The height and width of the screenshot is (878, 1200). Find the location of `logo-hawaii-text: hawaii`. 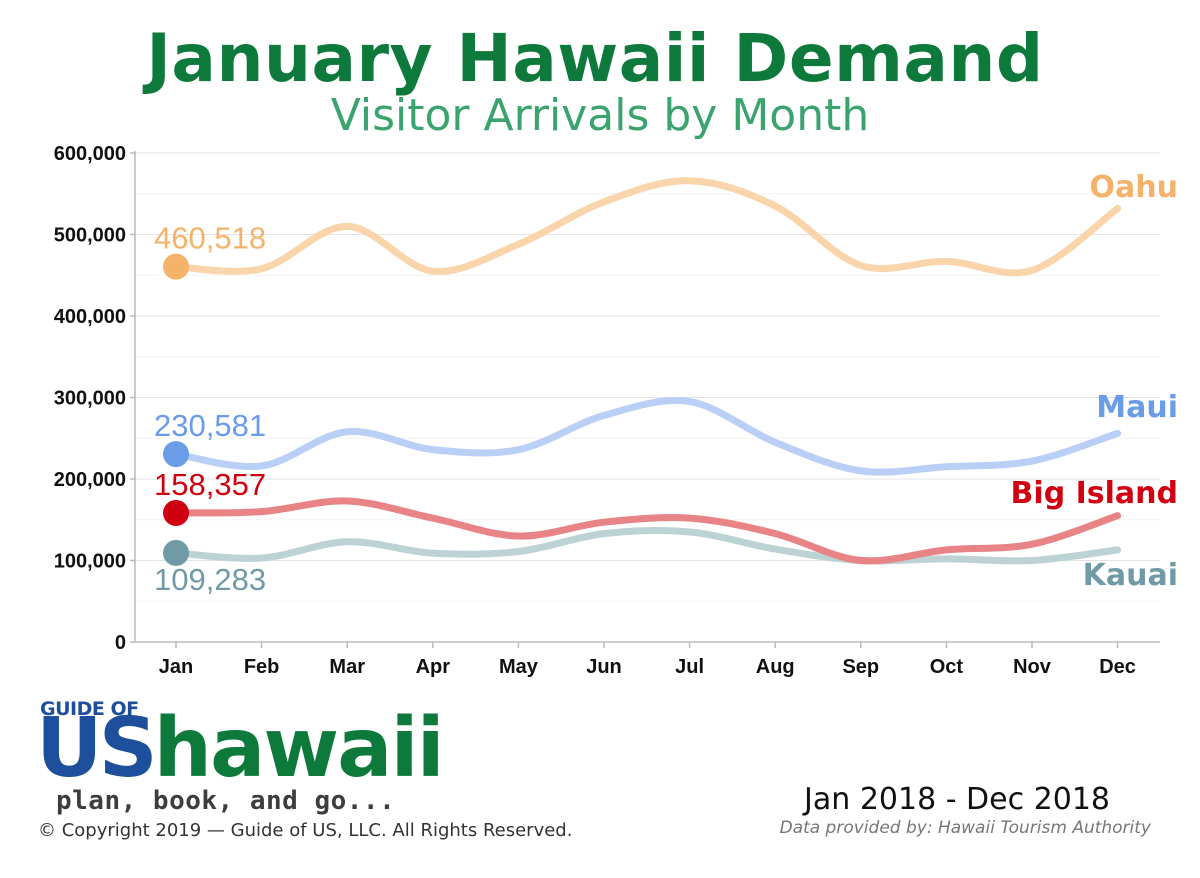

logo-hawaii-text: hawaii is located at coordinates (299, 748).